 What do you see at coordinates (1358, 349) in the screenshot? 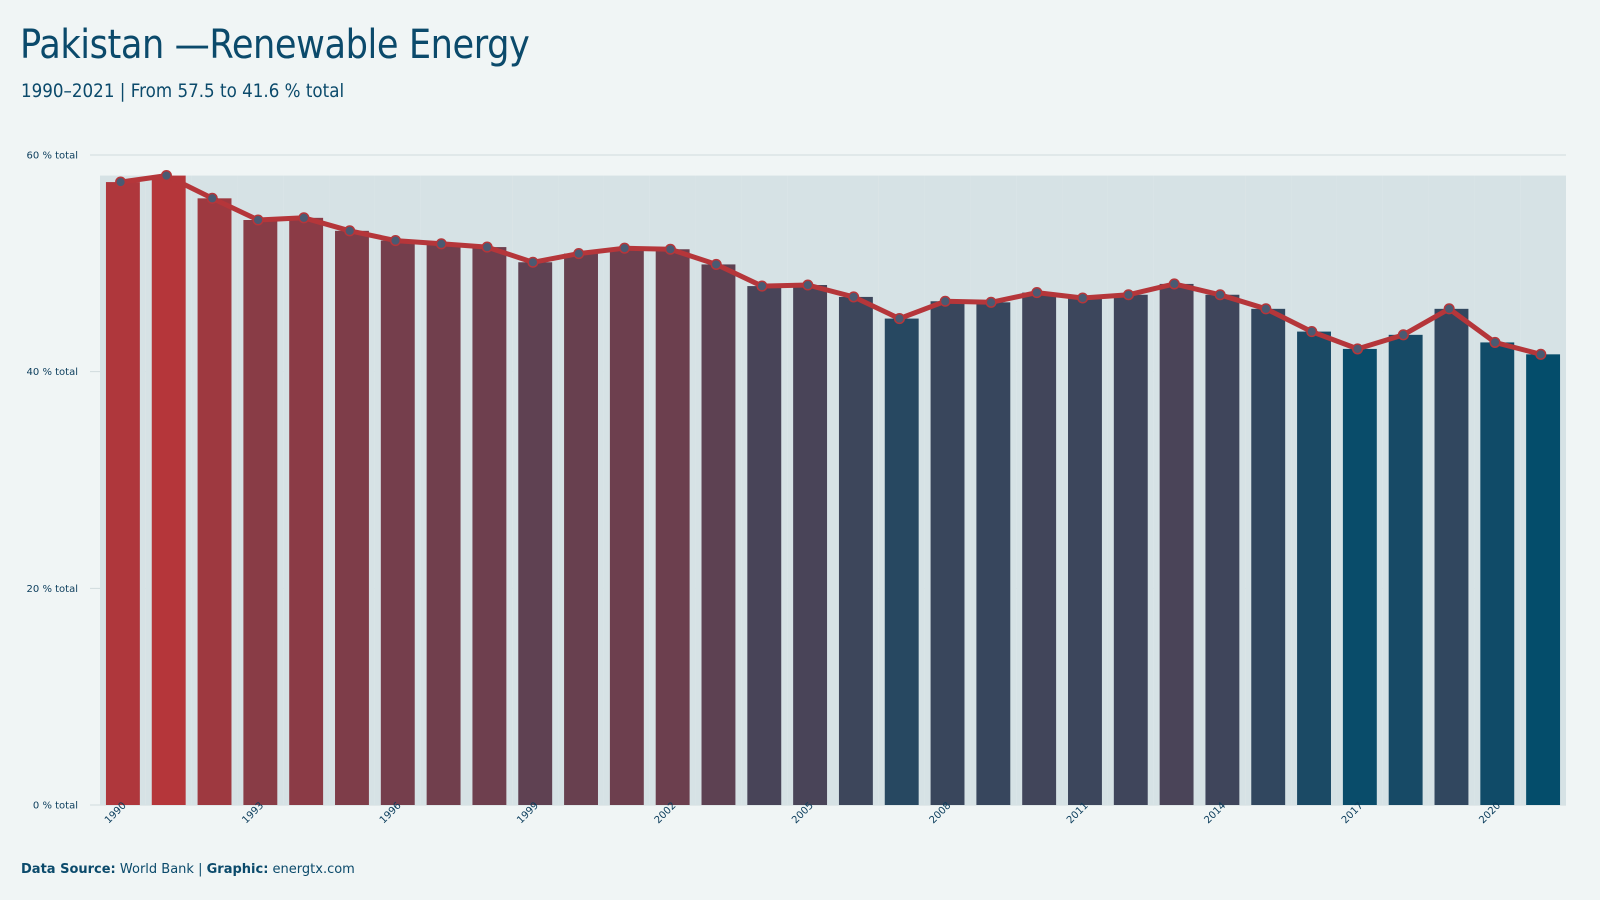
I see `point-2017` at bounding box center [1358, 349].